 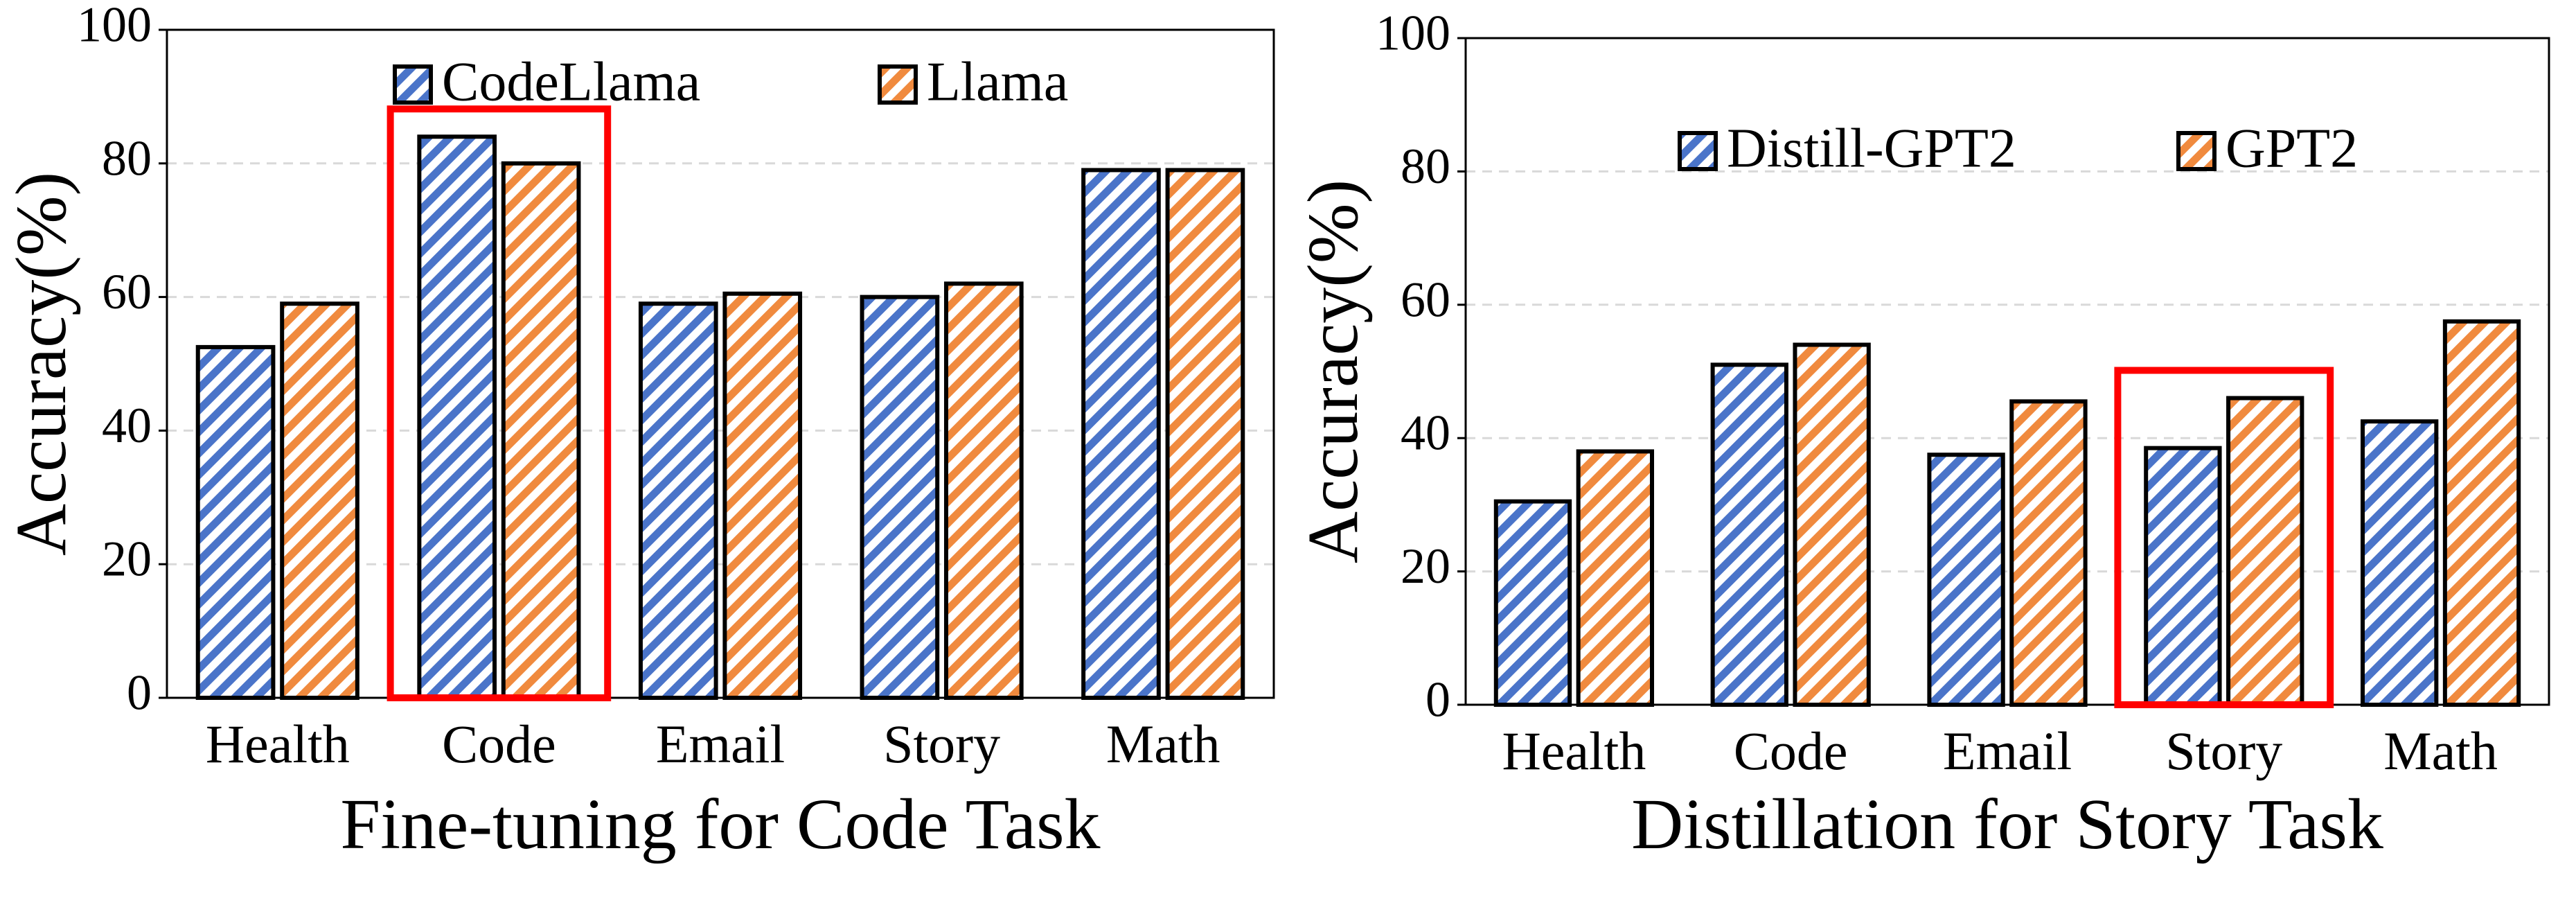 I want to click on x-axis-label: Fine-tuning for Code Task, so click(x=720, y=824).